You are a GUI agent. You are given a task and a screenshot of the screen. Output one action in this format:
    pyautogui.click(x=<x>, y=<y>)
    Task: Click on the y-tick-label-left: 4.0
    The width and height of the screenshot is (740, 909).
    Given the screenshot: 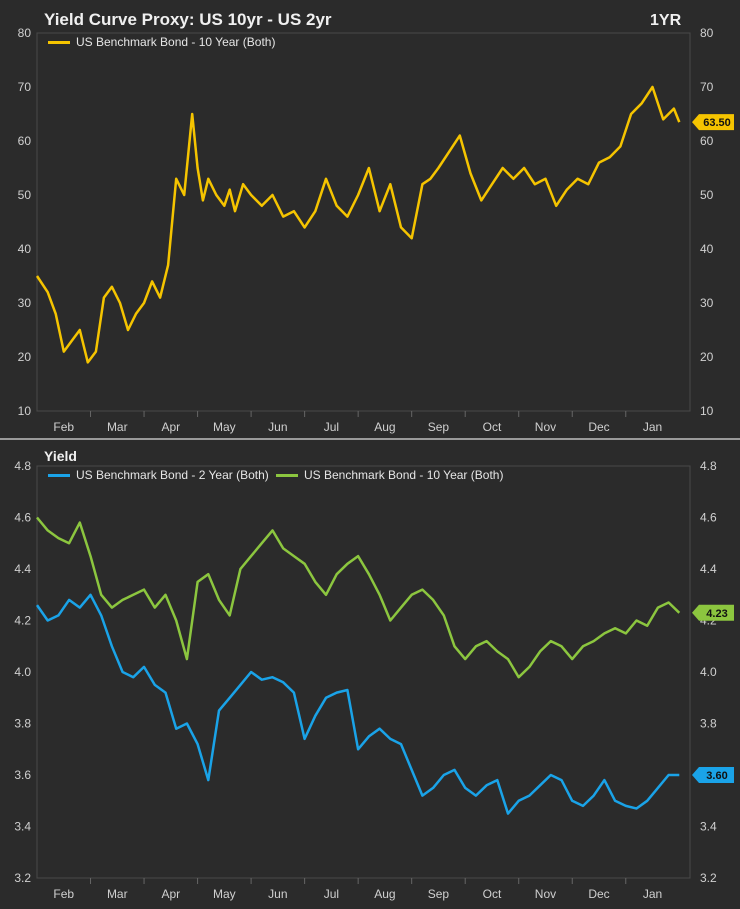 What is the action you would take?
    pyautogui.click(x=22, y=672)
    